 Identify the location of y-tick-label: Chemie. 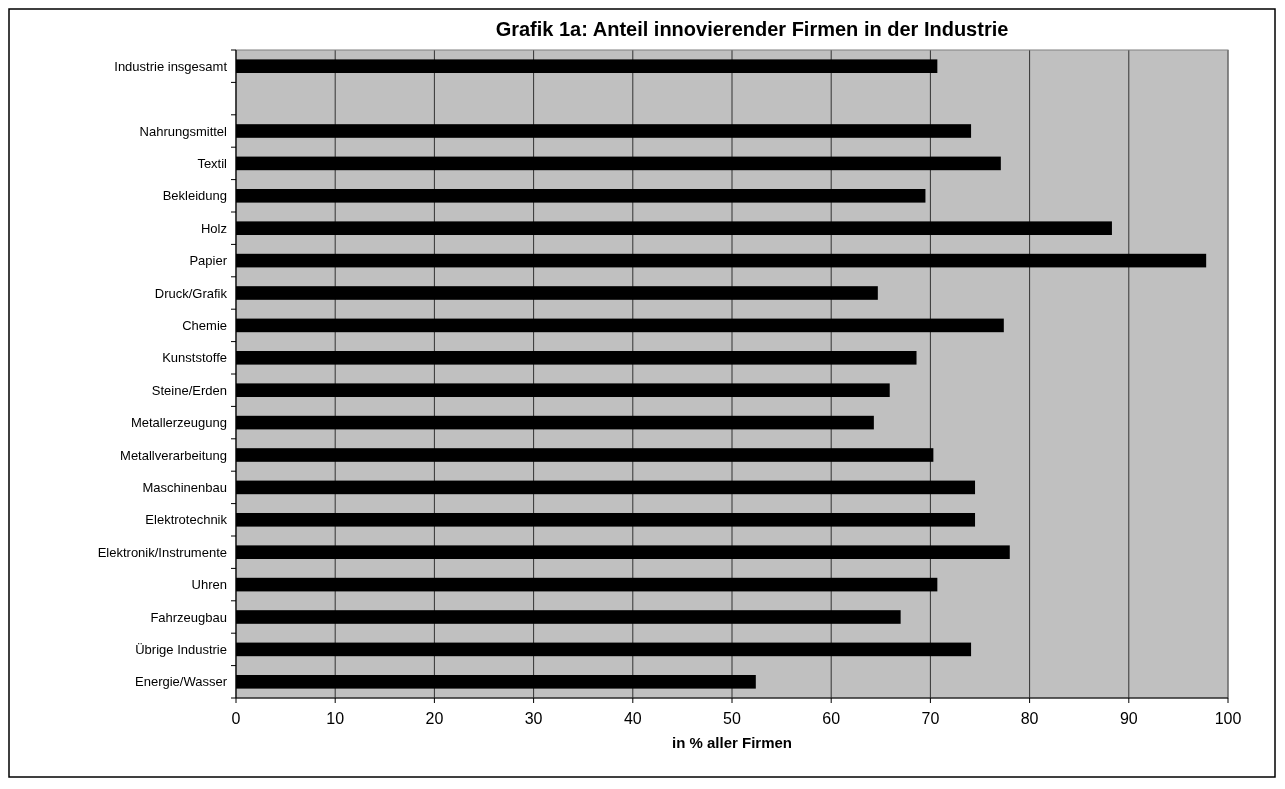
(204, 325).